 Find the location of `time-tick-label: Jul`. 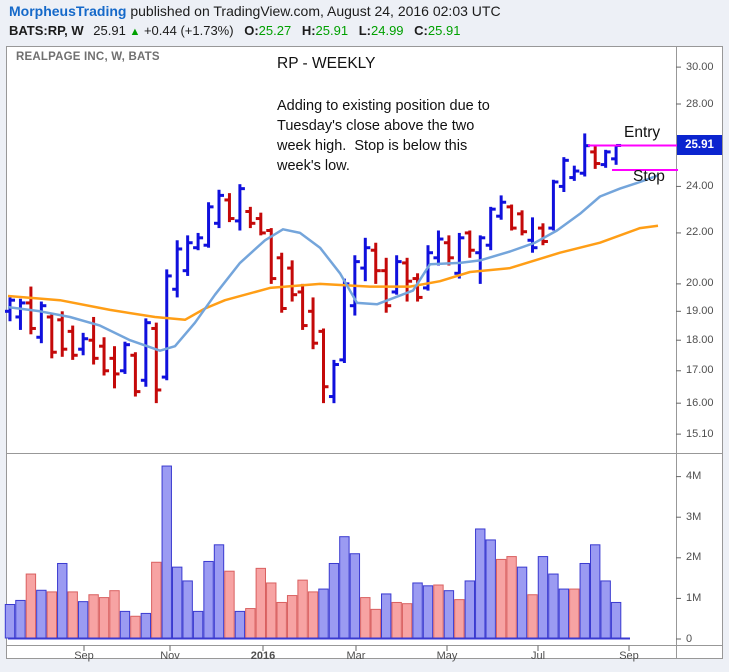

time-tick-label: Jul is located at coordinates (538, 656).